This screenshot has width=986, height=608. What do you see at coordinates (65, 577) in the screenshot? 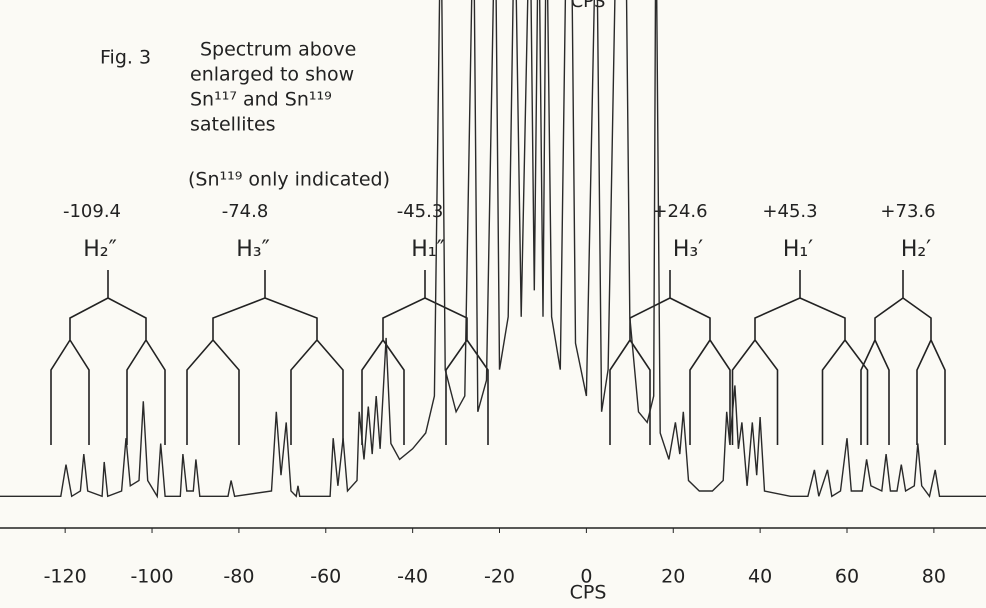
I see `x-tick-label: -120` at bounding box center [65, 577].